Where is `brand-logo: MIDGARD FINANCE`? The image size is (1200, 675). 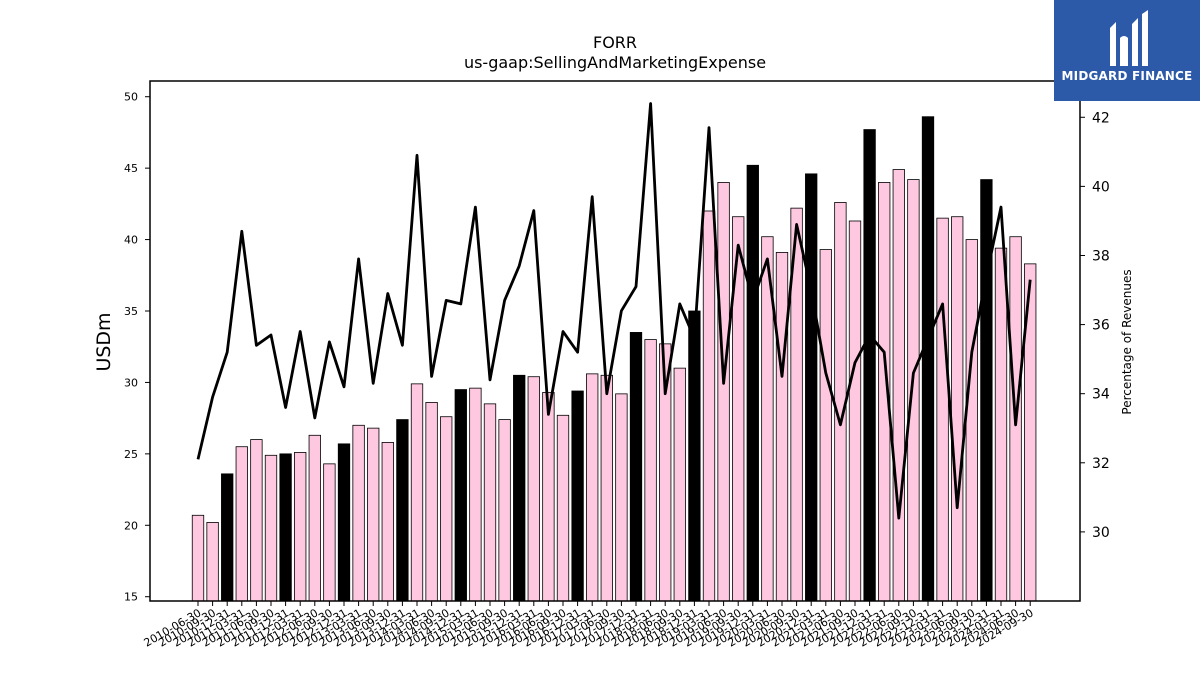
brand-logo: MIDGARD FINANCE is located at coordinates (1127, 50).